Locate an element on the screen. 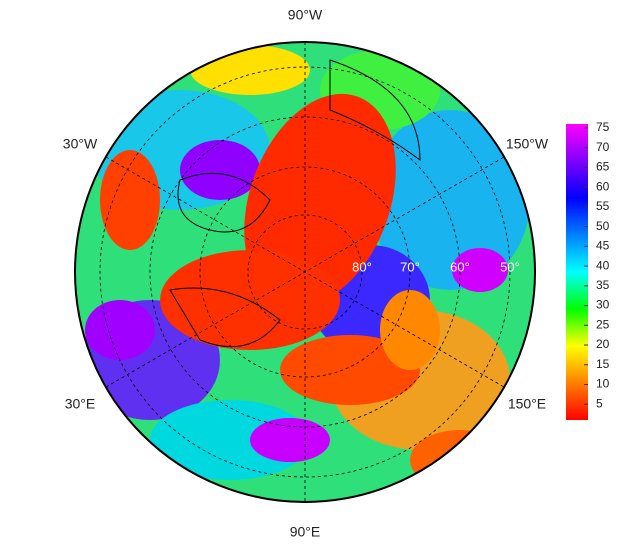 This screenshot has width=625, height=557. colorbar-tick-label: 20 is located at coordinates (603, 344).